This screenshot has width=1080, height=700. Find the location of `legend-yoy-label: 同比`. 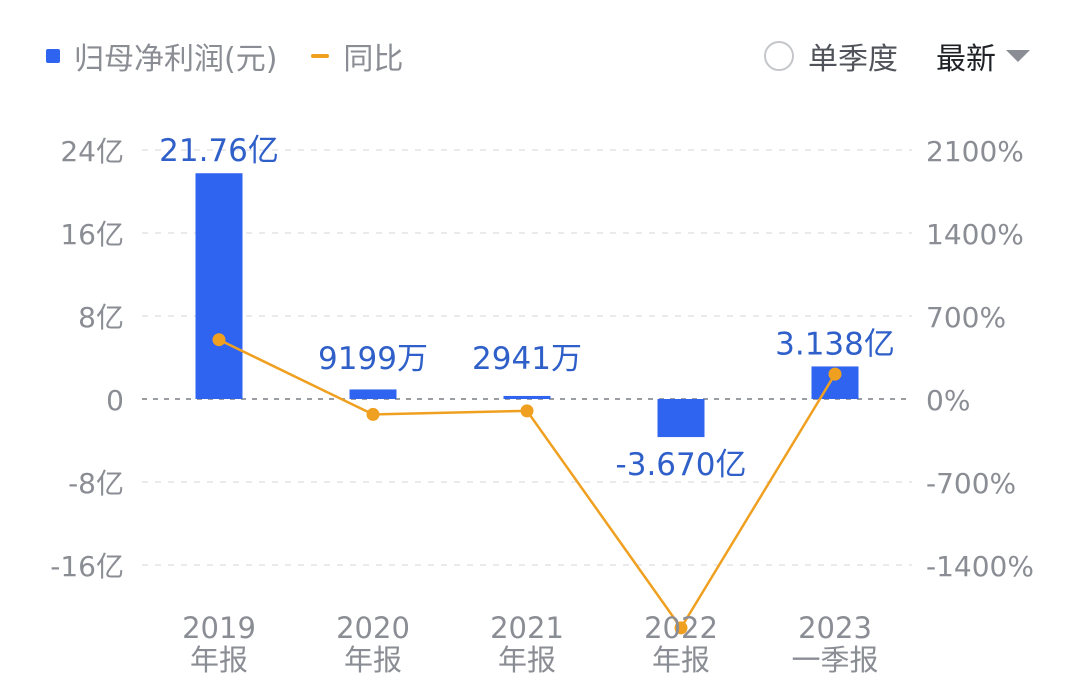

legend-yoy-label: 同比 is located at coordinates (373, 59).